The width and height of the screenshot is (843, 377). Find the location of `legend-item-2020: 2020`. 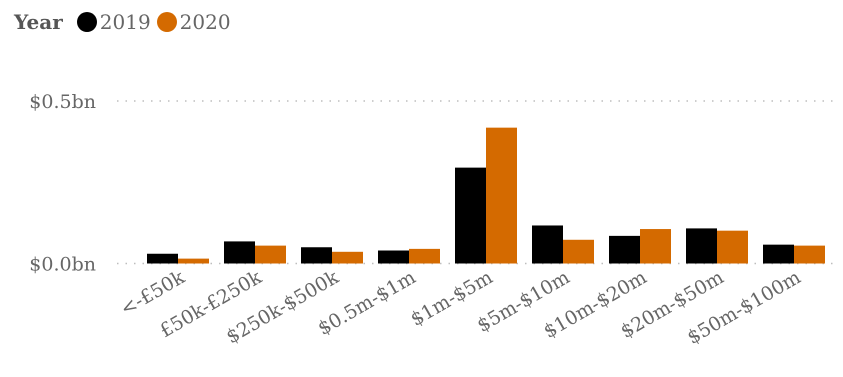

legend-item-2020: 2020 is located at coordinates (193, 22).